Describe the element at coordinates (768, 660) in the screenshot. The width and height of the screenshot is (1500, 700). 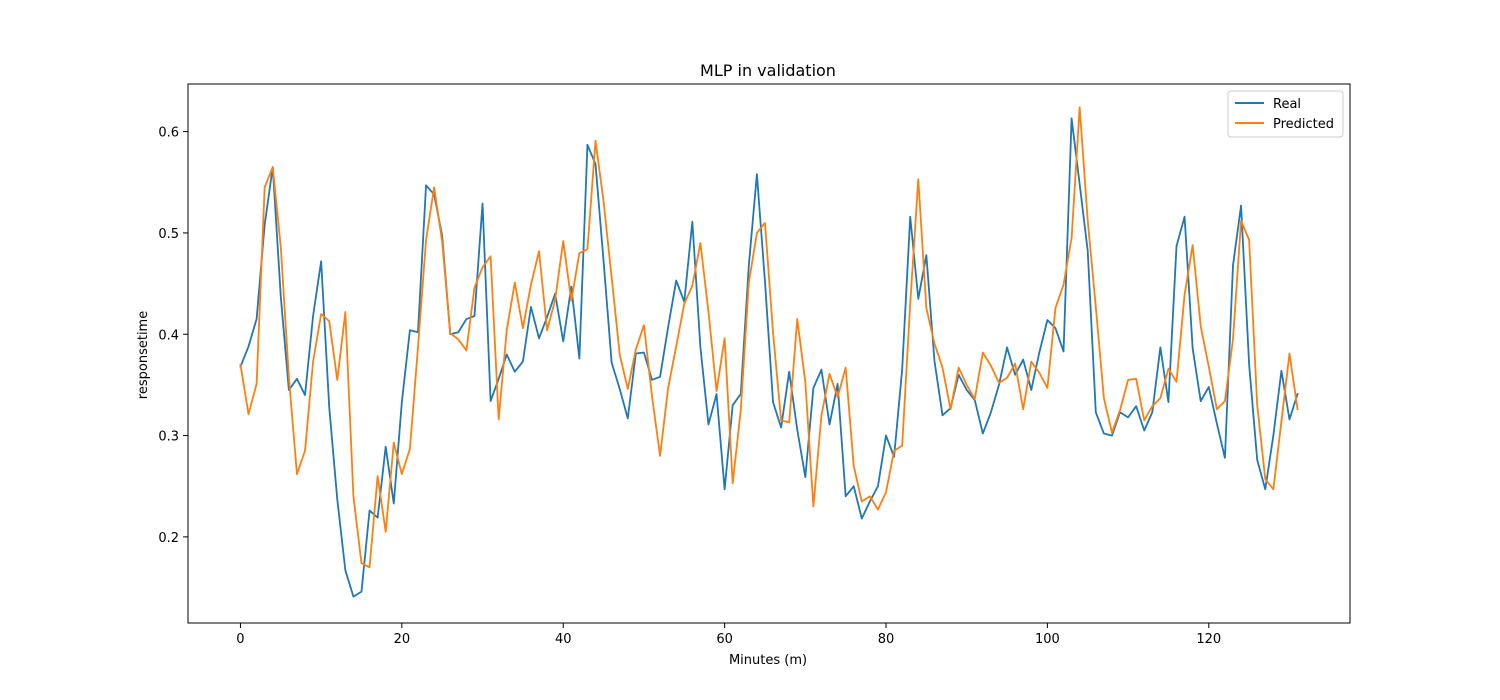
I see `x-axis-label: Minutes (m)` at that location.